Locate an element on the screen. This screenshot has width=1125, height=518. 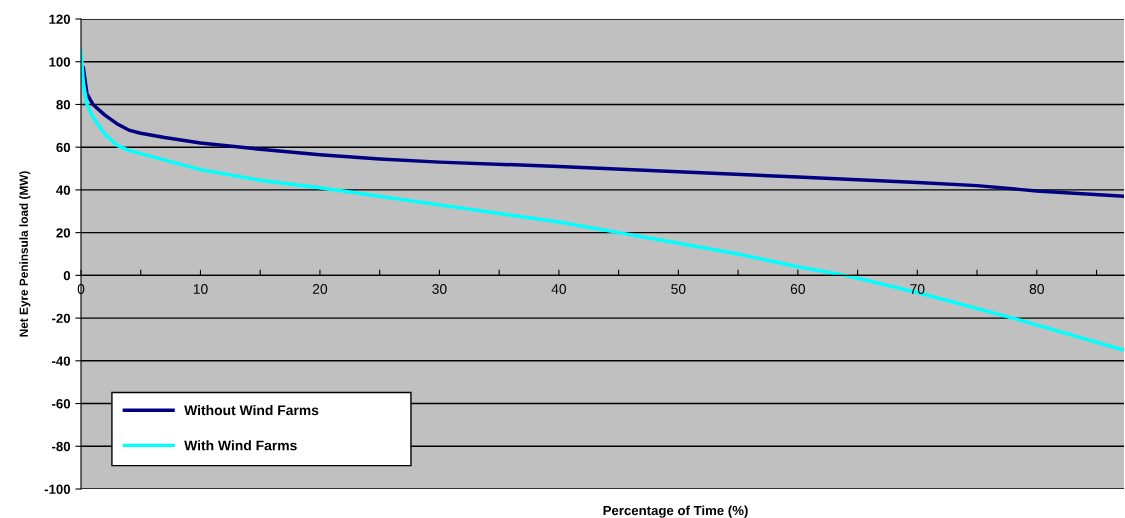
legend-label: Without Wind Farms is located at coordinates (251, 410).